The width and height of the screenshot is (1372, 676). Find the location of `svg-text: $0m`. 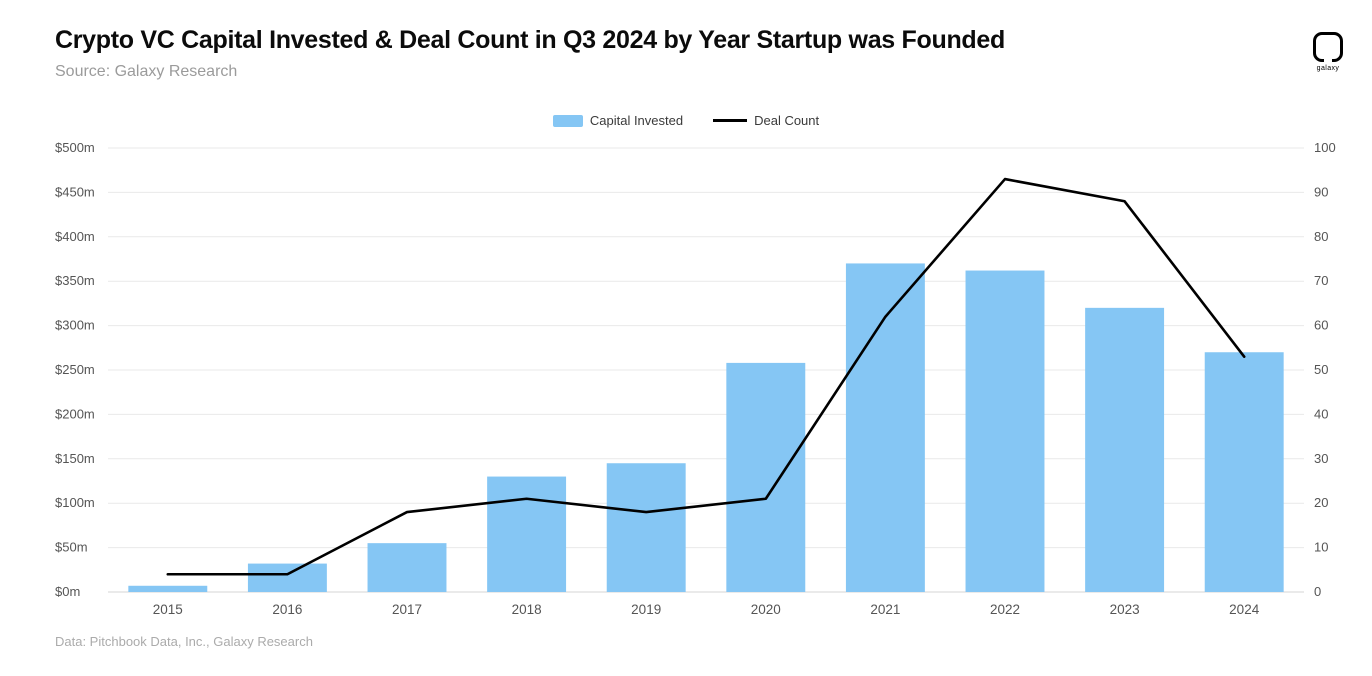

svg-text: $0m is located at coordinates (67, 591).